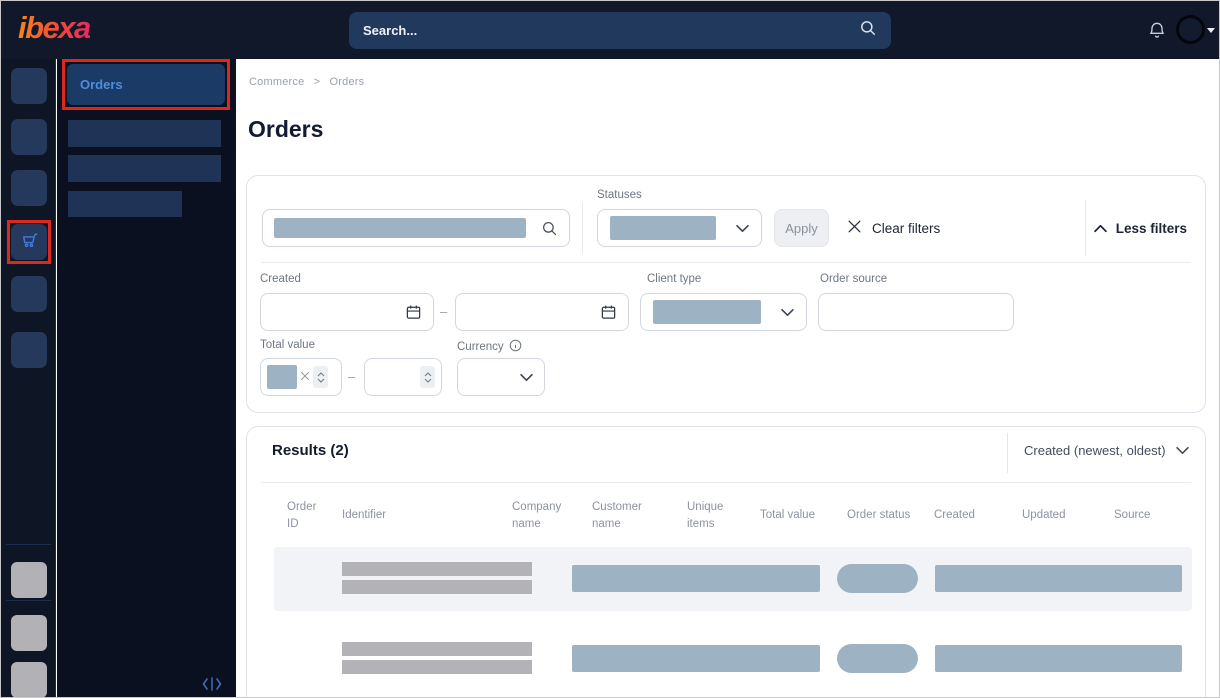 The width and height of the screenshot is (1220, 698). I want to click on column-header-total-value: Total value, so click(787, 515).